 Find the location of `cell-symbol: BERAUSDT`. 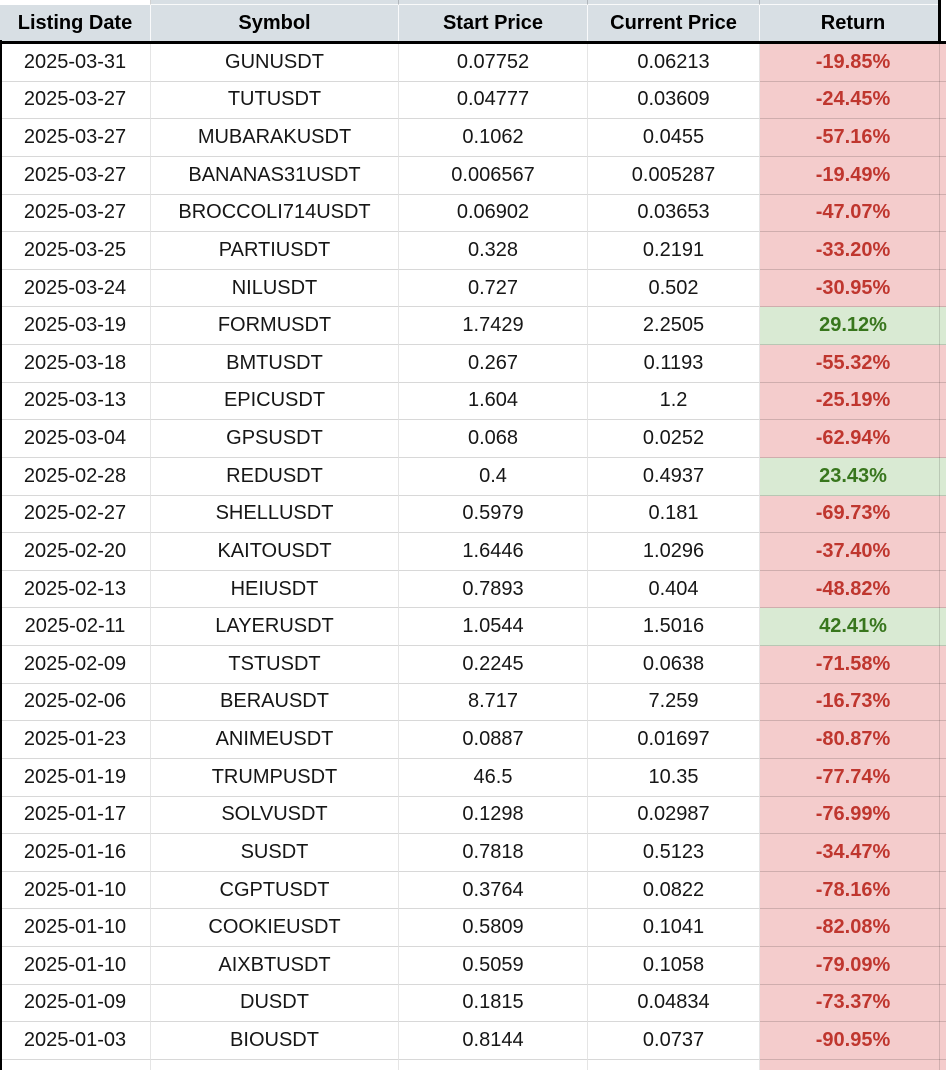

cell-symbol: BERAUSDT is located at coordinates (275, 702).